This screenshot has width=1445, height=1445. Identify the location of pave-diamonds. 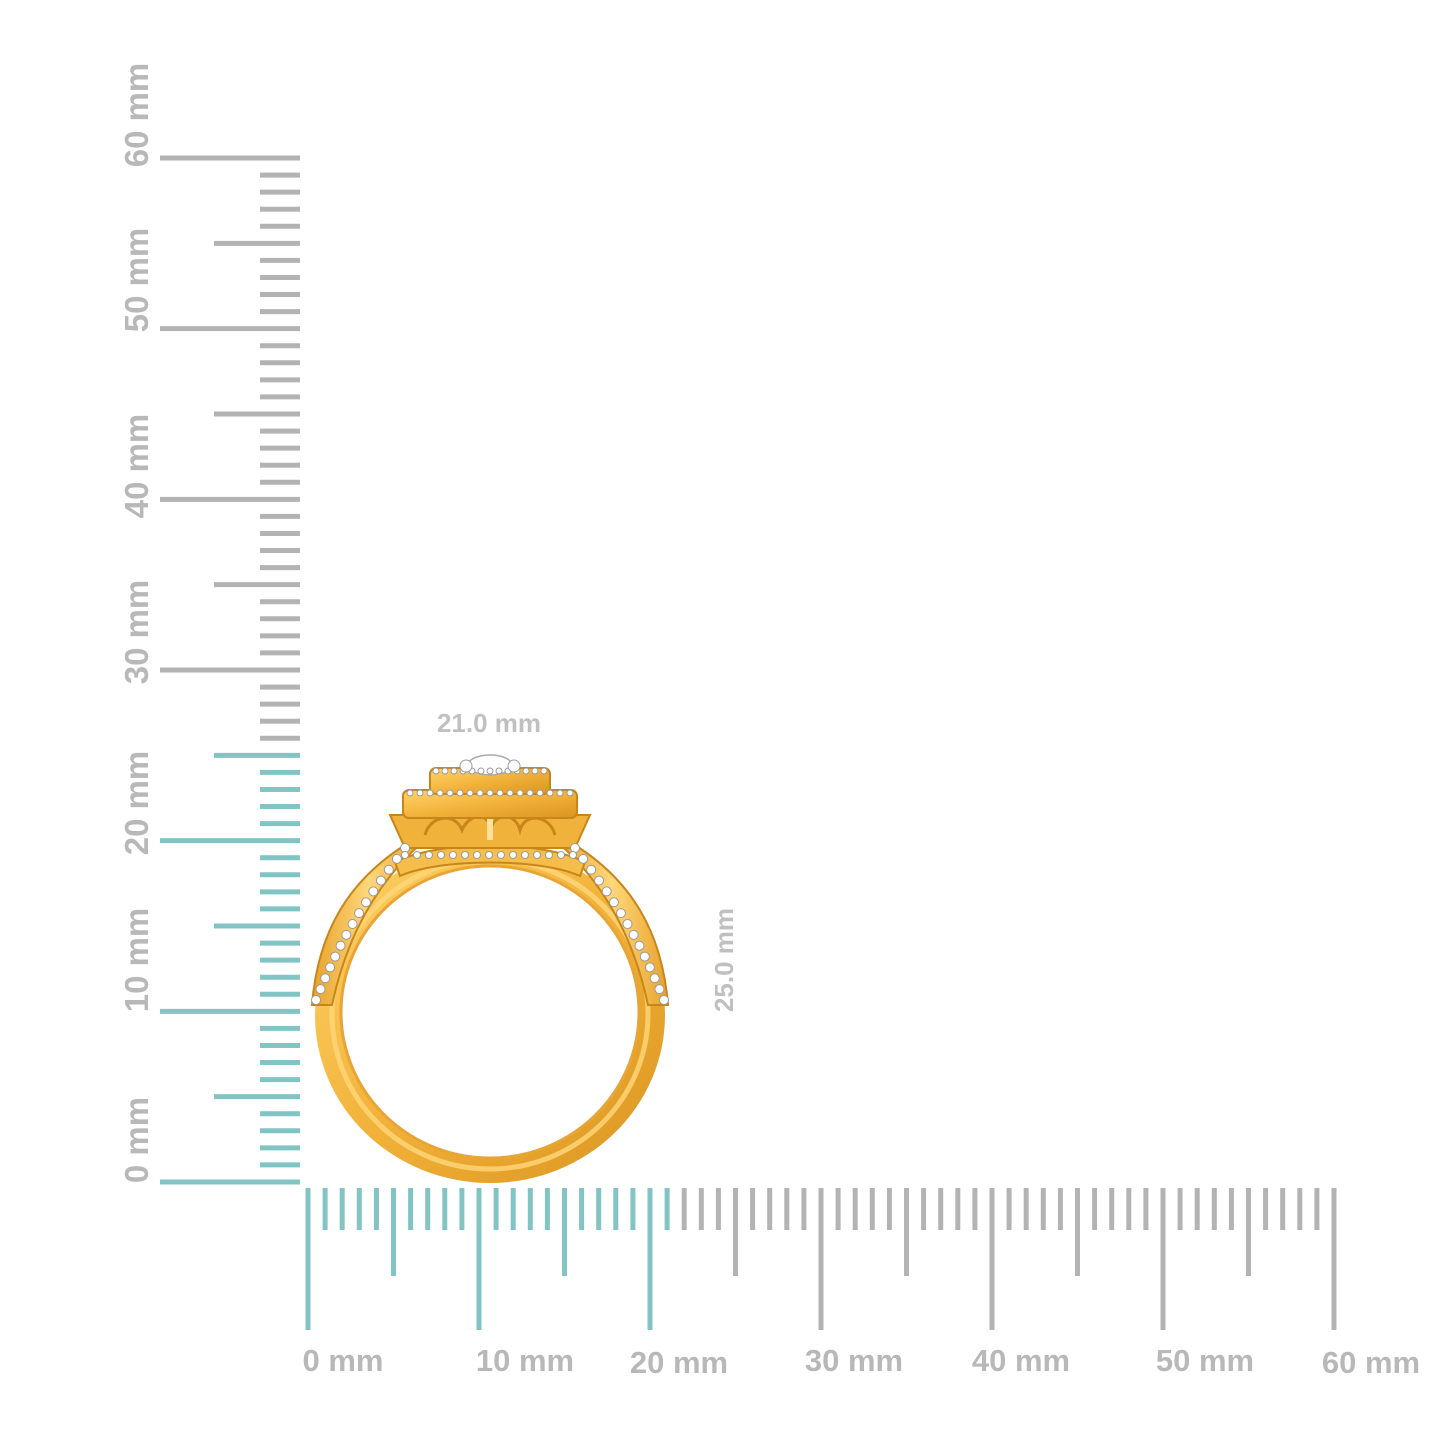
(490, 882).